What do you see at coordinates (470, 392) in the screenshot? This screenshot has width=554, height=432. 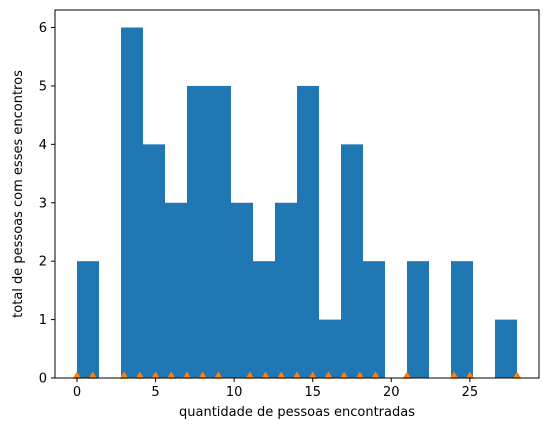 I see `x-tick-label: 25` at bounding box center [470, 392].